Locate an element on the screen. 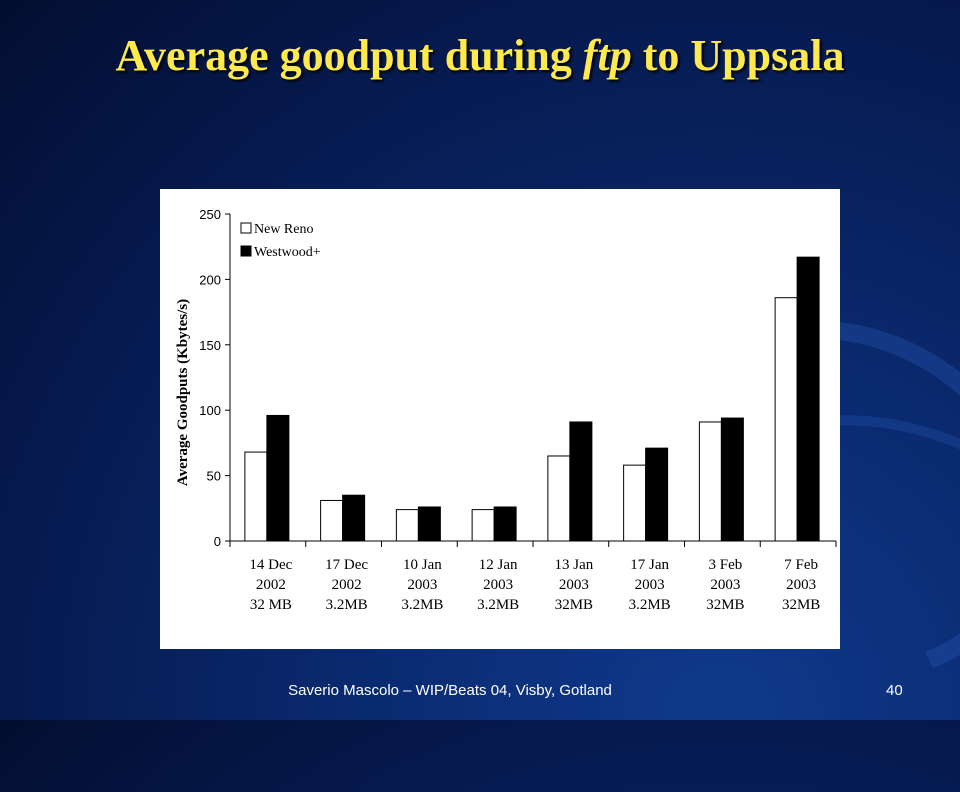 The height and width of the screenshot is (792, 960). y-tick-label: 250 is located at coordinates (210, 214).